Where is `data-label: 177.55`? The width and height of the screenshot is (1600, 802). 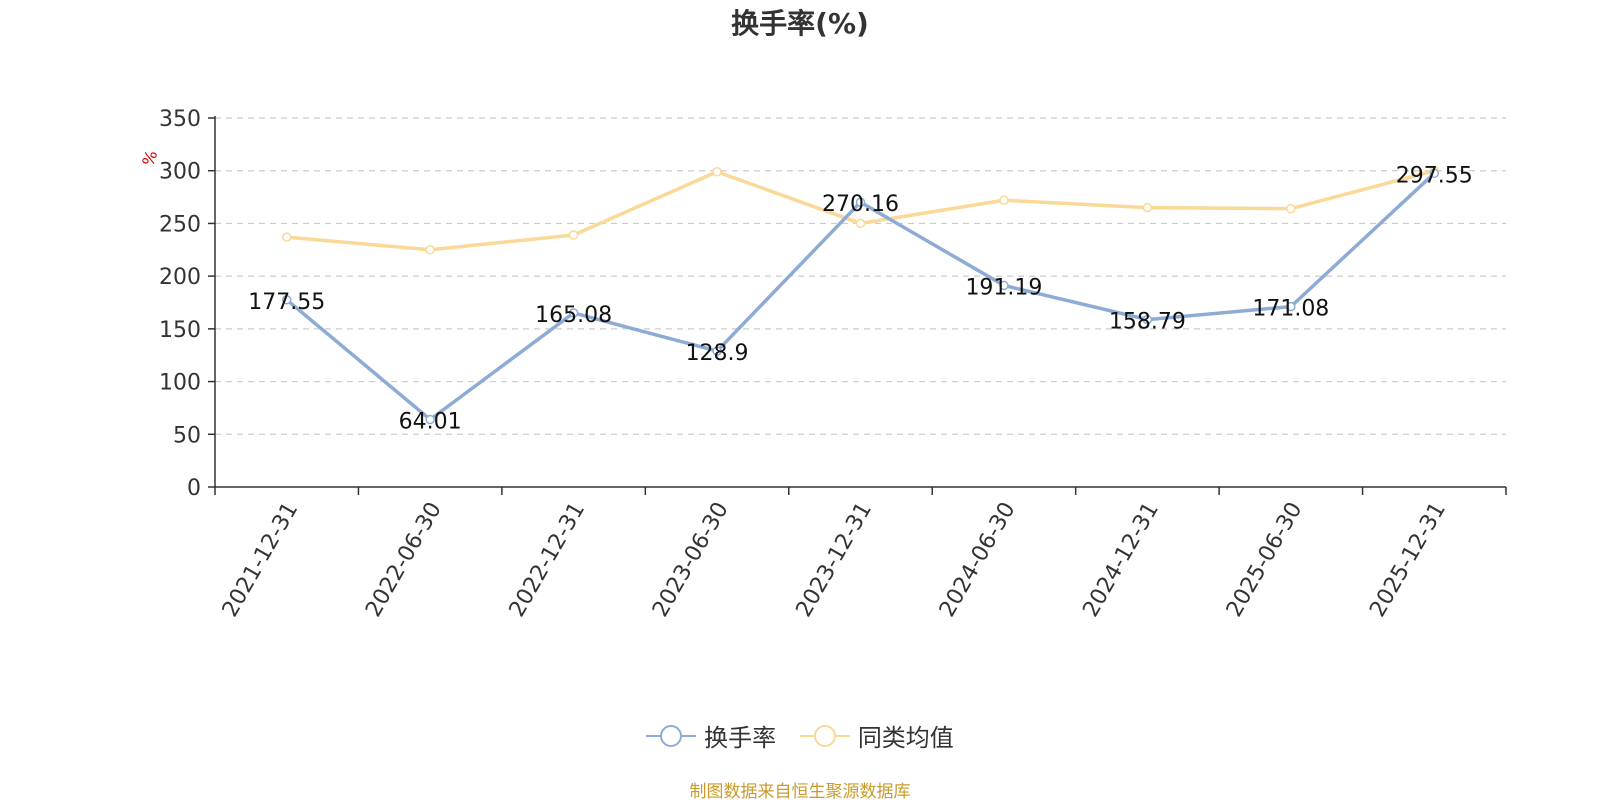
data-label: 177.55 is located at coordinates (286, 302).